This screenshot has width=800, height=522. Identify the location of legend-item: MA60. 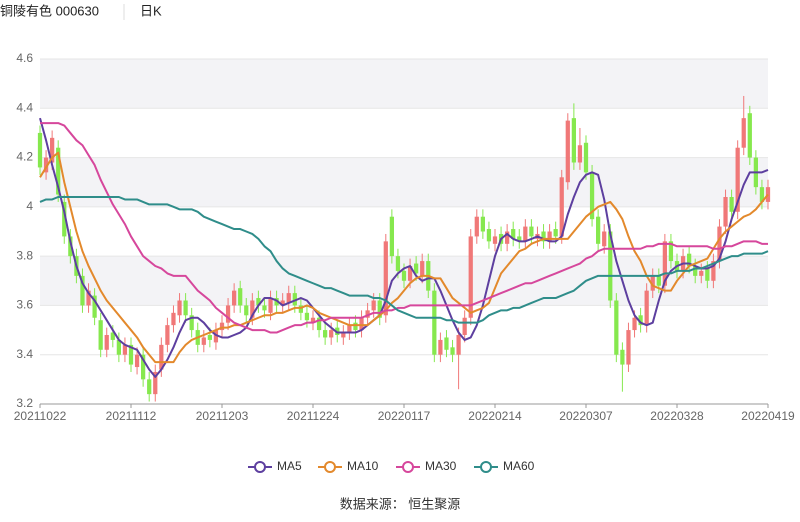
(504, 466).